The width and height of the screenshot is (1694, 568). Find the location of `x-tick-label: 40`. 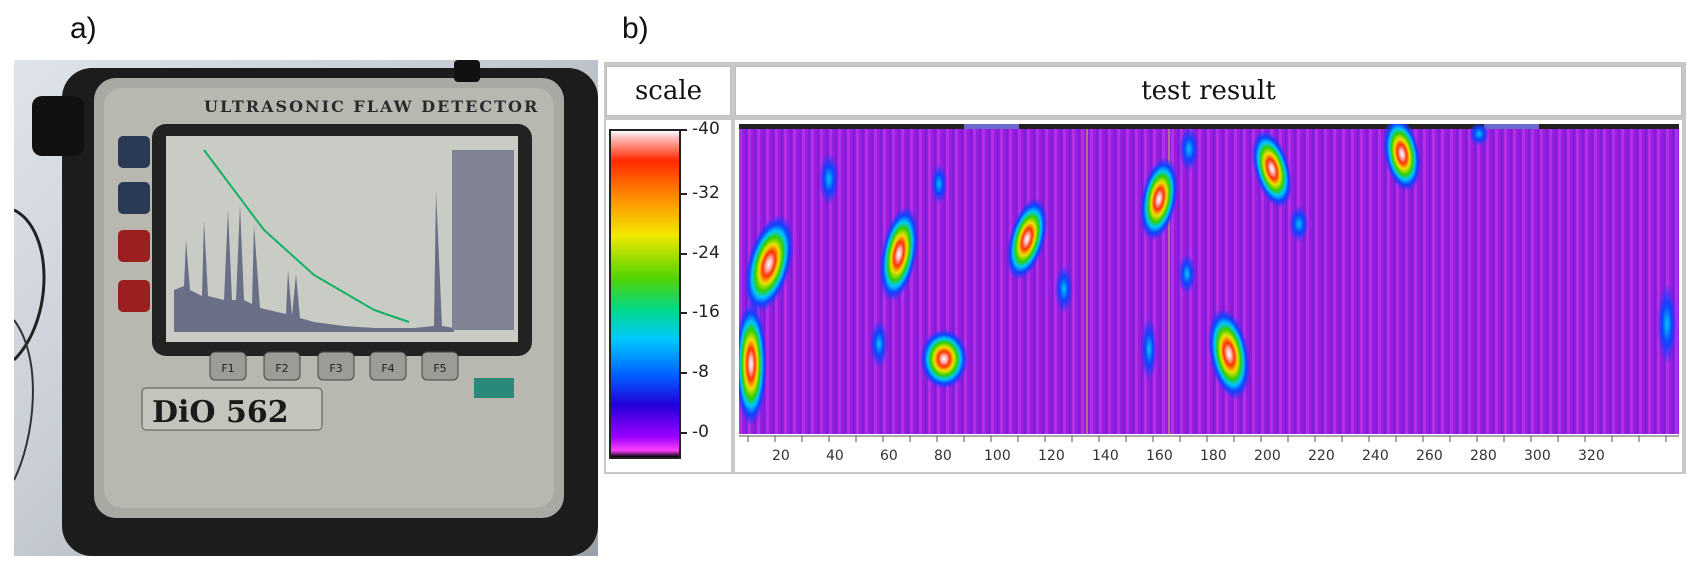

x-tick-label: 40 is located at coordinates (835, 456).